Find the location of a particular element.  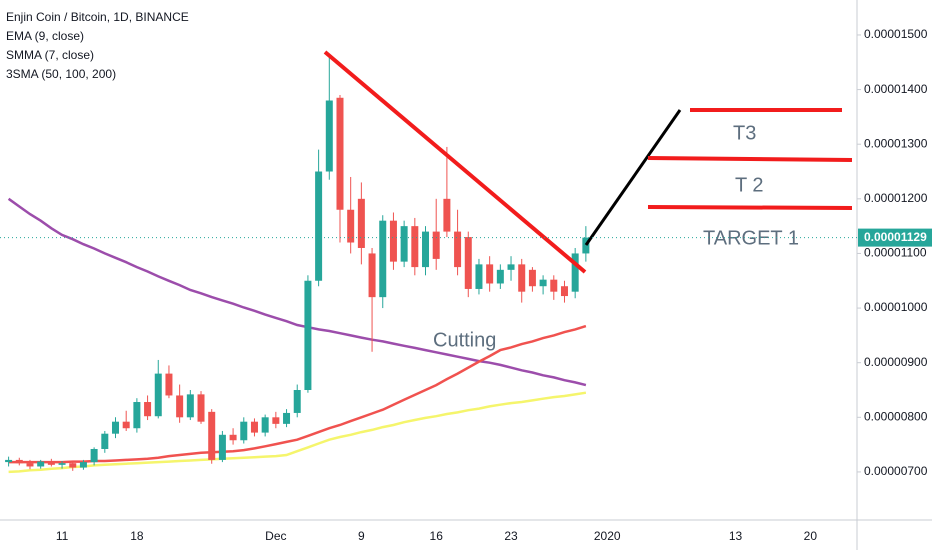

y-tick-label: 0.00001500 is located at coordinates (896, 34).